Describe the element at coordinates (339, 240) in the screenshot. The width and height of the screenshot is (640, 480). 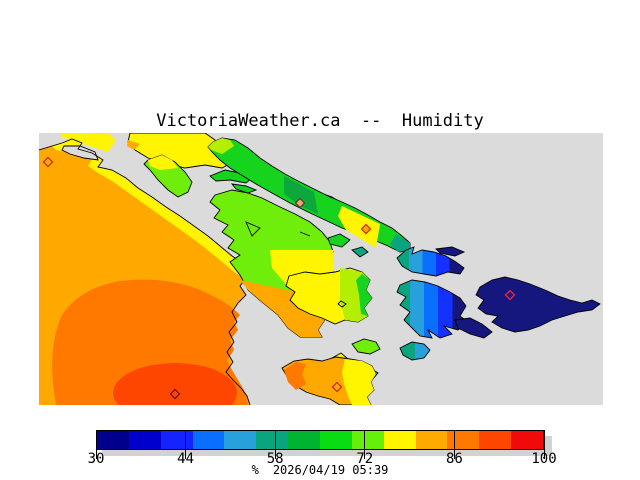
I see `small-green-islet` at that location.